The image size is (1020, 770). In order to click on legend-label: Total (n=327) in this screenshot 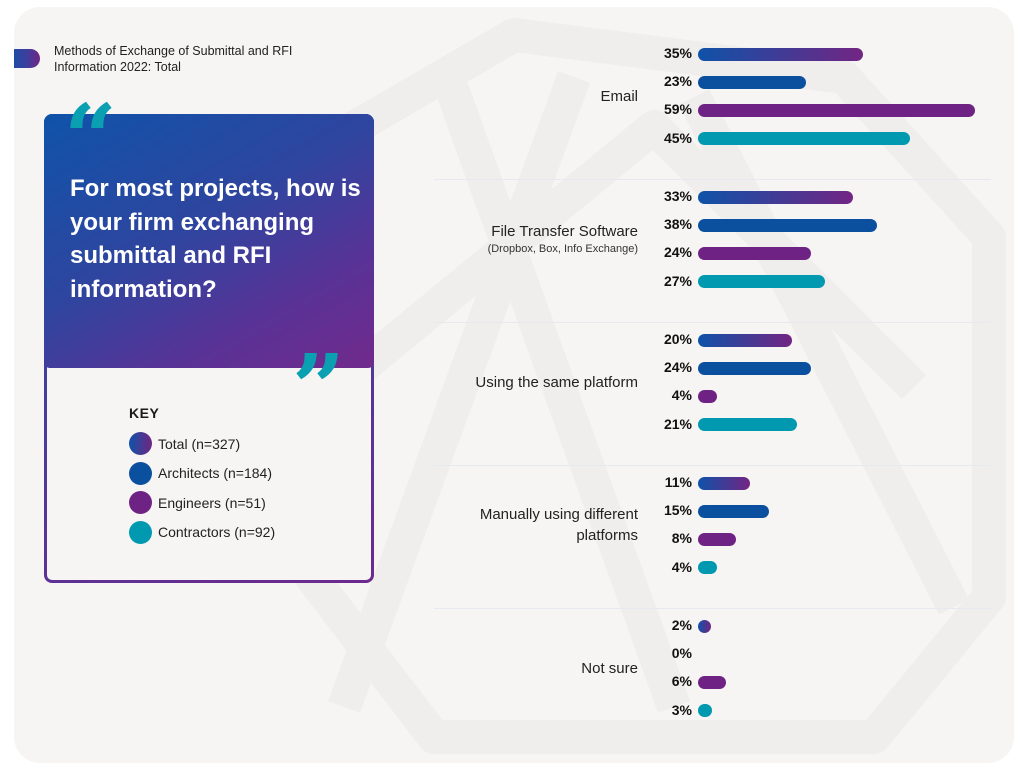, I will do `click(199, 443)`.